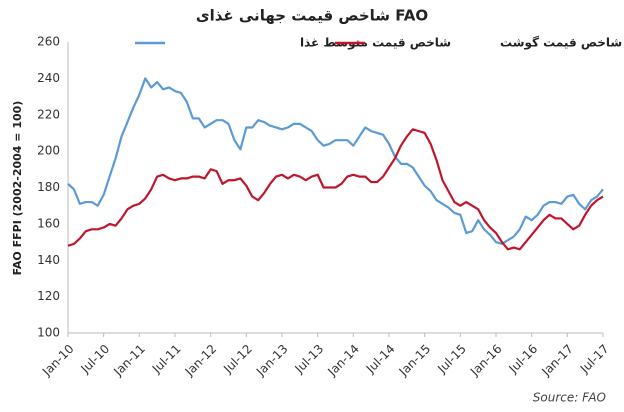 The image size is (624, 412). What do you see at coordinates (557, 361) in the screenshot?
I see `x-tick-label: Jan-17` at bounding box center [557, 361].